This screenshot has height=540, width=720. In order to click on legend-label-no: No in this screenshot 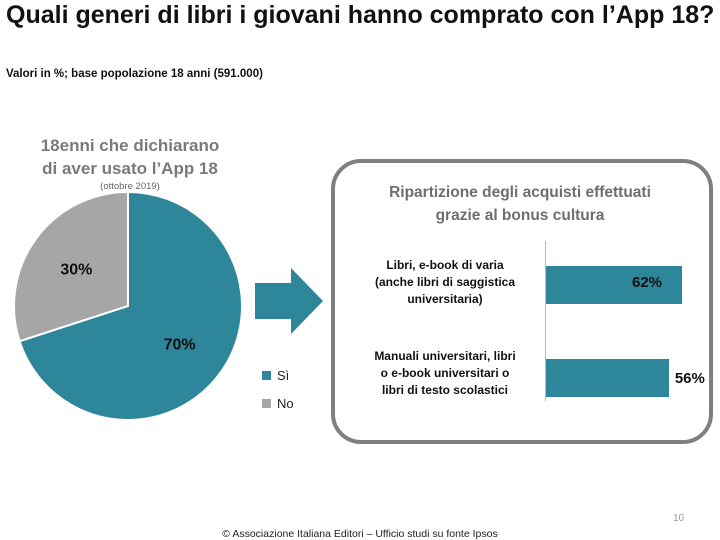, I will do `click(285, 403)`.